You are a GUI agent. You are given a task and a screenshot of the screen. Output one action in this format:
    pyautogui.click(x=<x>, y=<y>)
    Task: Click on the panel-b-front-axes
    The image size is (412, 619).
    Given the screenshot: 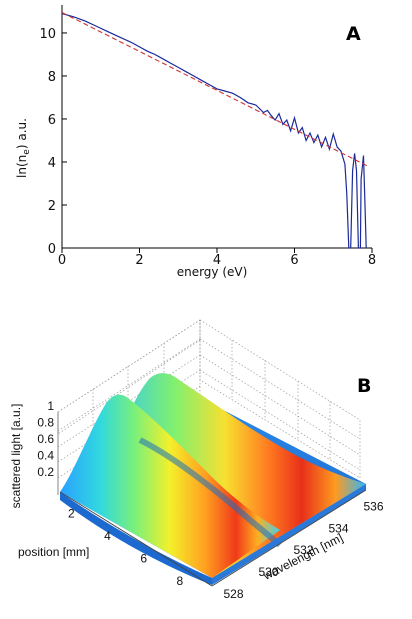 What is the action you would take?
    pyautogui.click(x=213, y=538)
    